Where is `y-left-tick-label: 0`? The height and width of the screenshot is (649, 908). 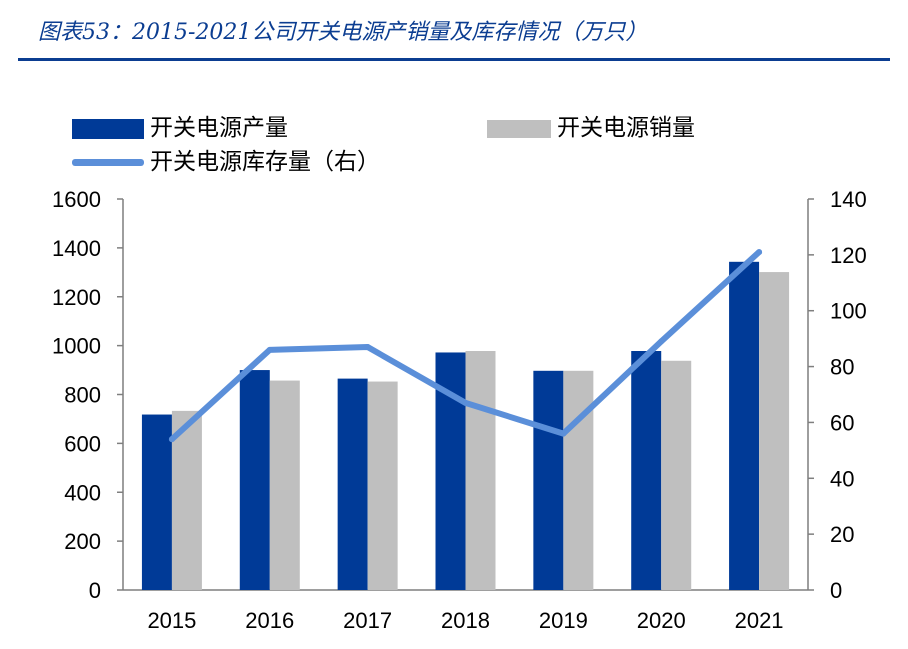
y-left-tick-label: 0 is located at coordinates (95, 590).